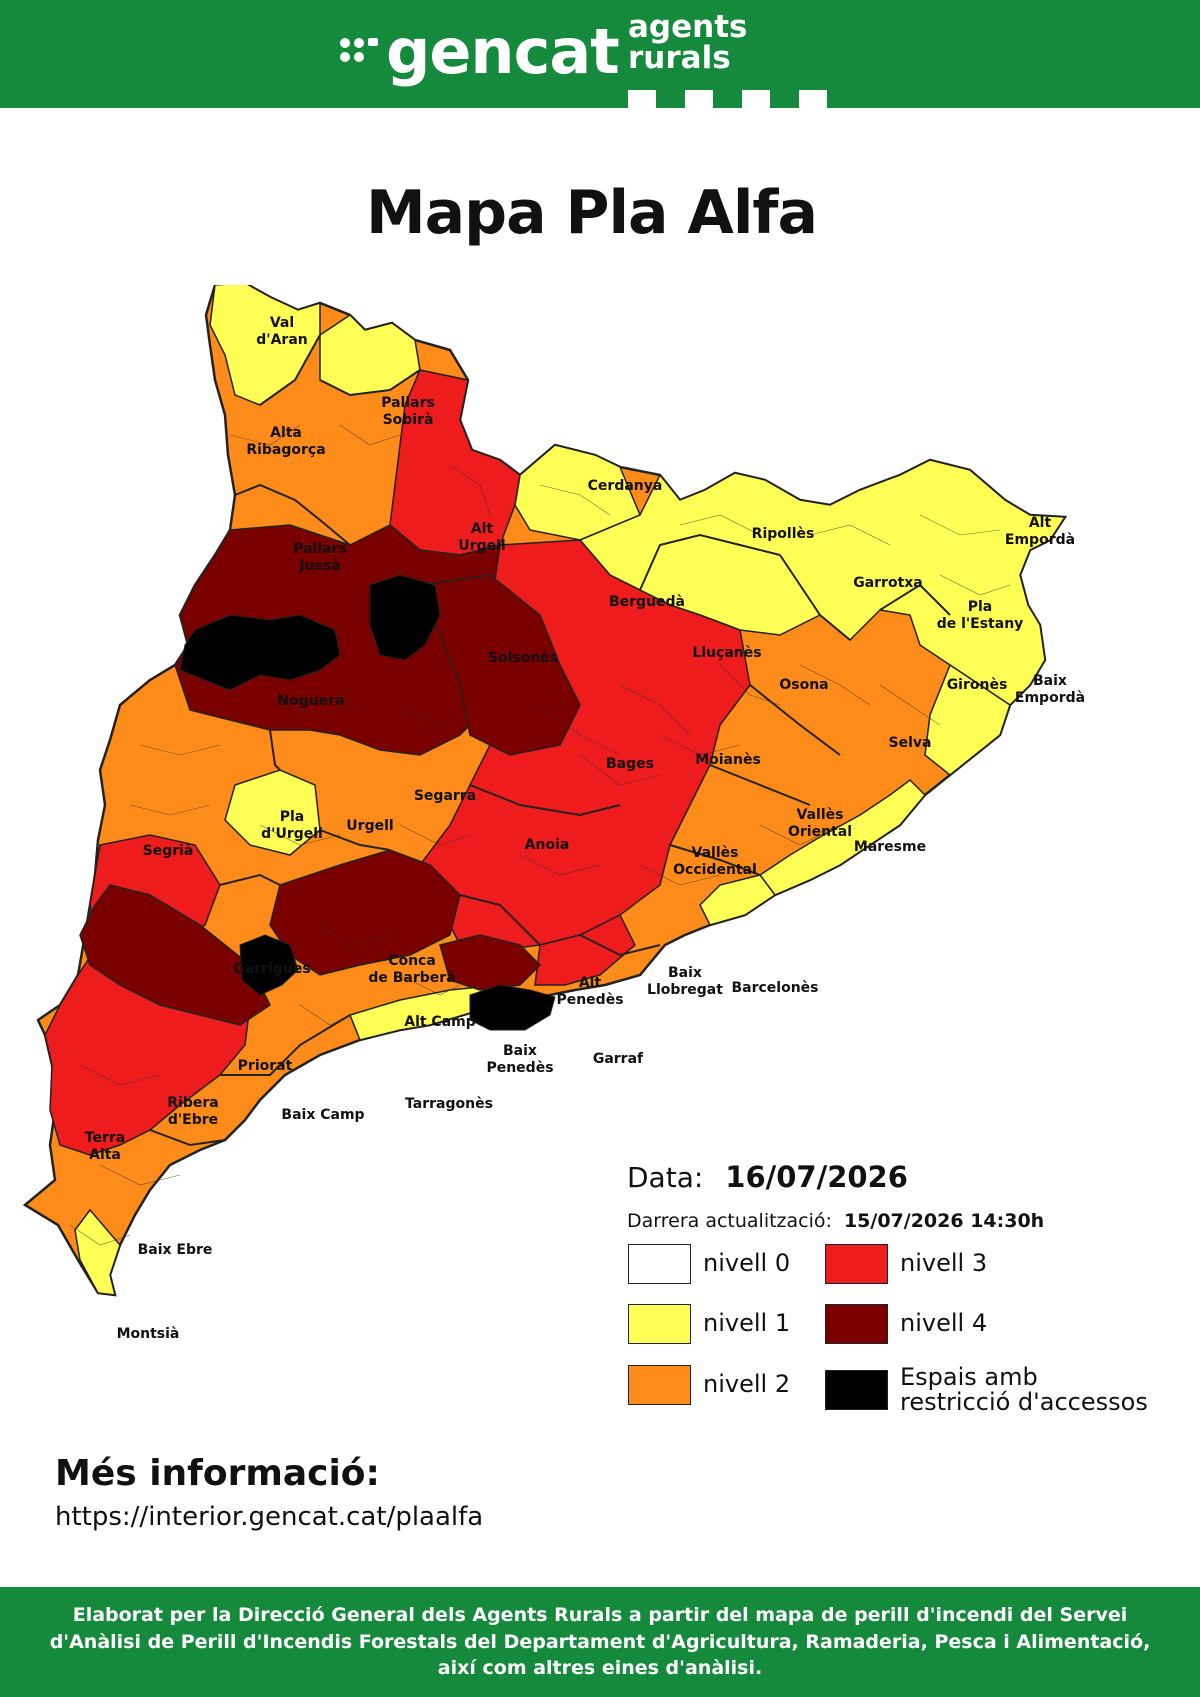  I want to click on date-row: Data: 16/07/2026, so click(767, 1177).